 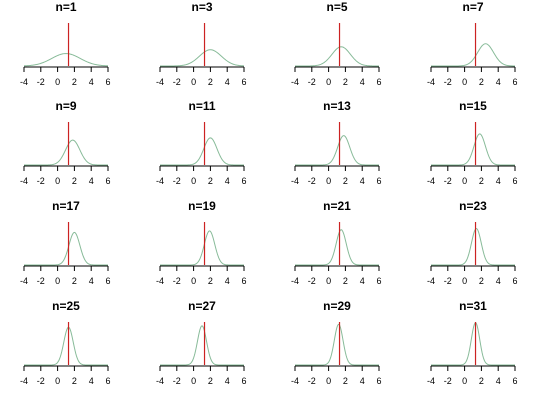 I want to click on panel: n=15 -4 -2 0 2 4 6, so click(x=472, y=142).